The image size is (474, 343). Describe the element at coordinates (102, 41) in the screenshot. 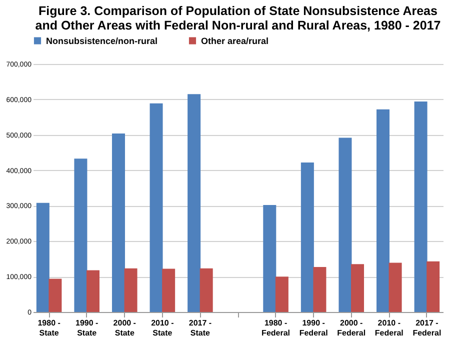

I see `legend-label: Nonsubsistence/non-rural` at that location.